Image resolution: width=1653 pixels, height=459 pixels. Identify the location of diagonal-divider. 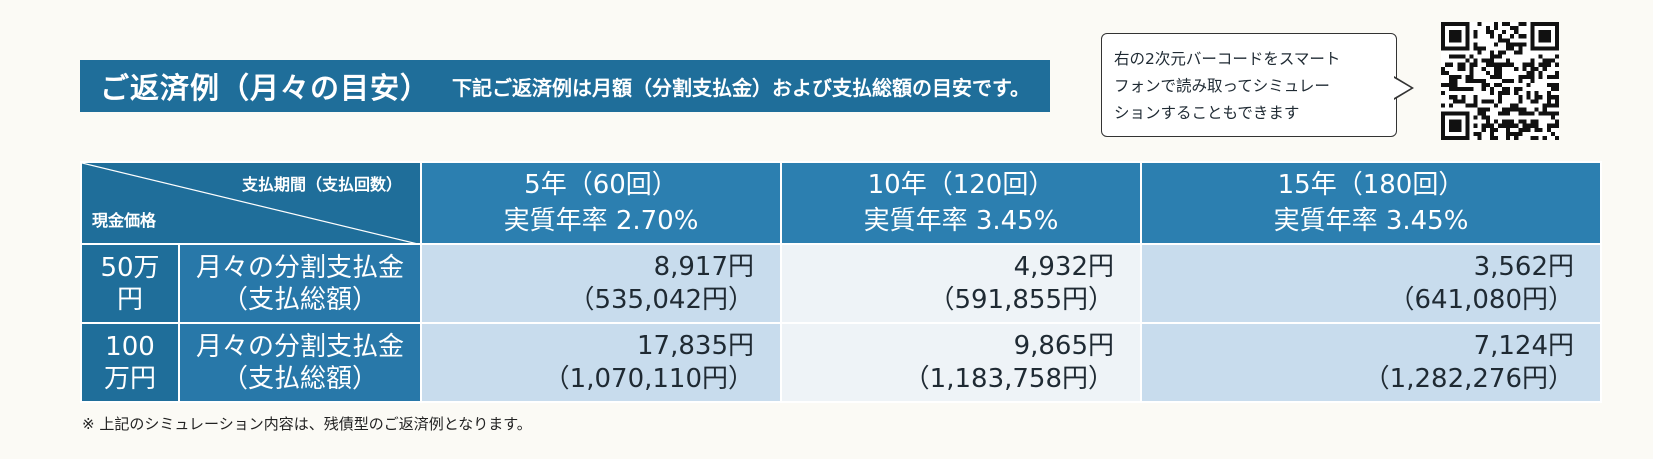
(248, 203).